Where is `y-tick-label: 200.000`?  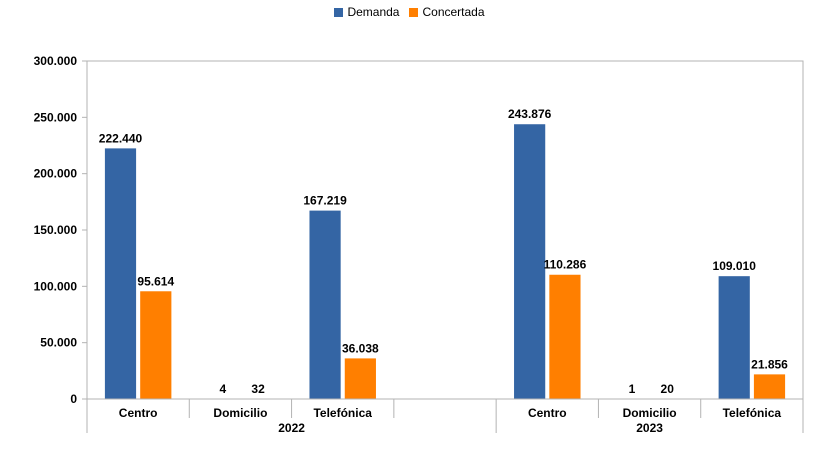 y-tick-label: 200.000 is located at coordinates (56, 174).